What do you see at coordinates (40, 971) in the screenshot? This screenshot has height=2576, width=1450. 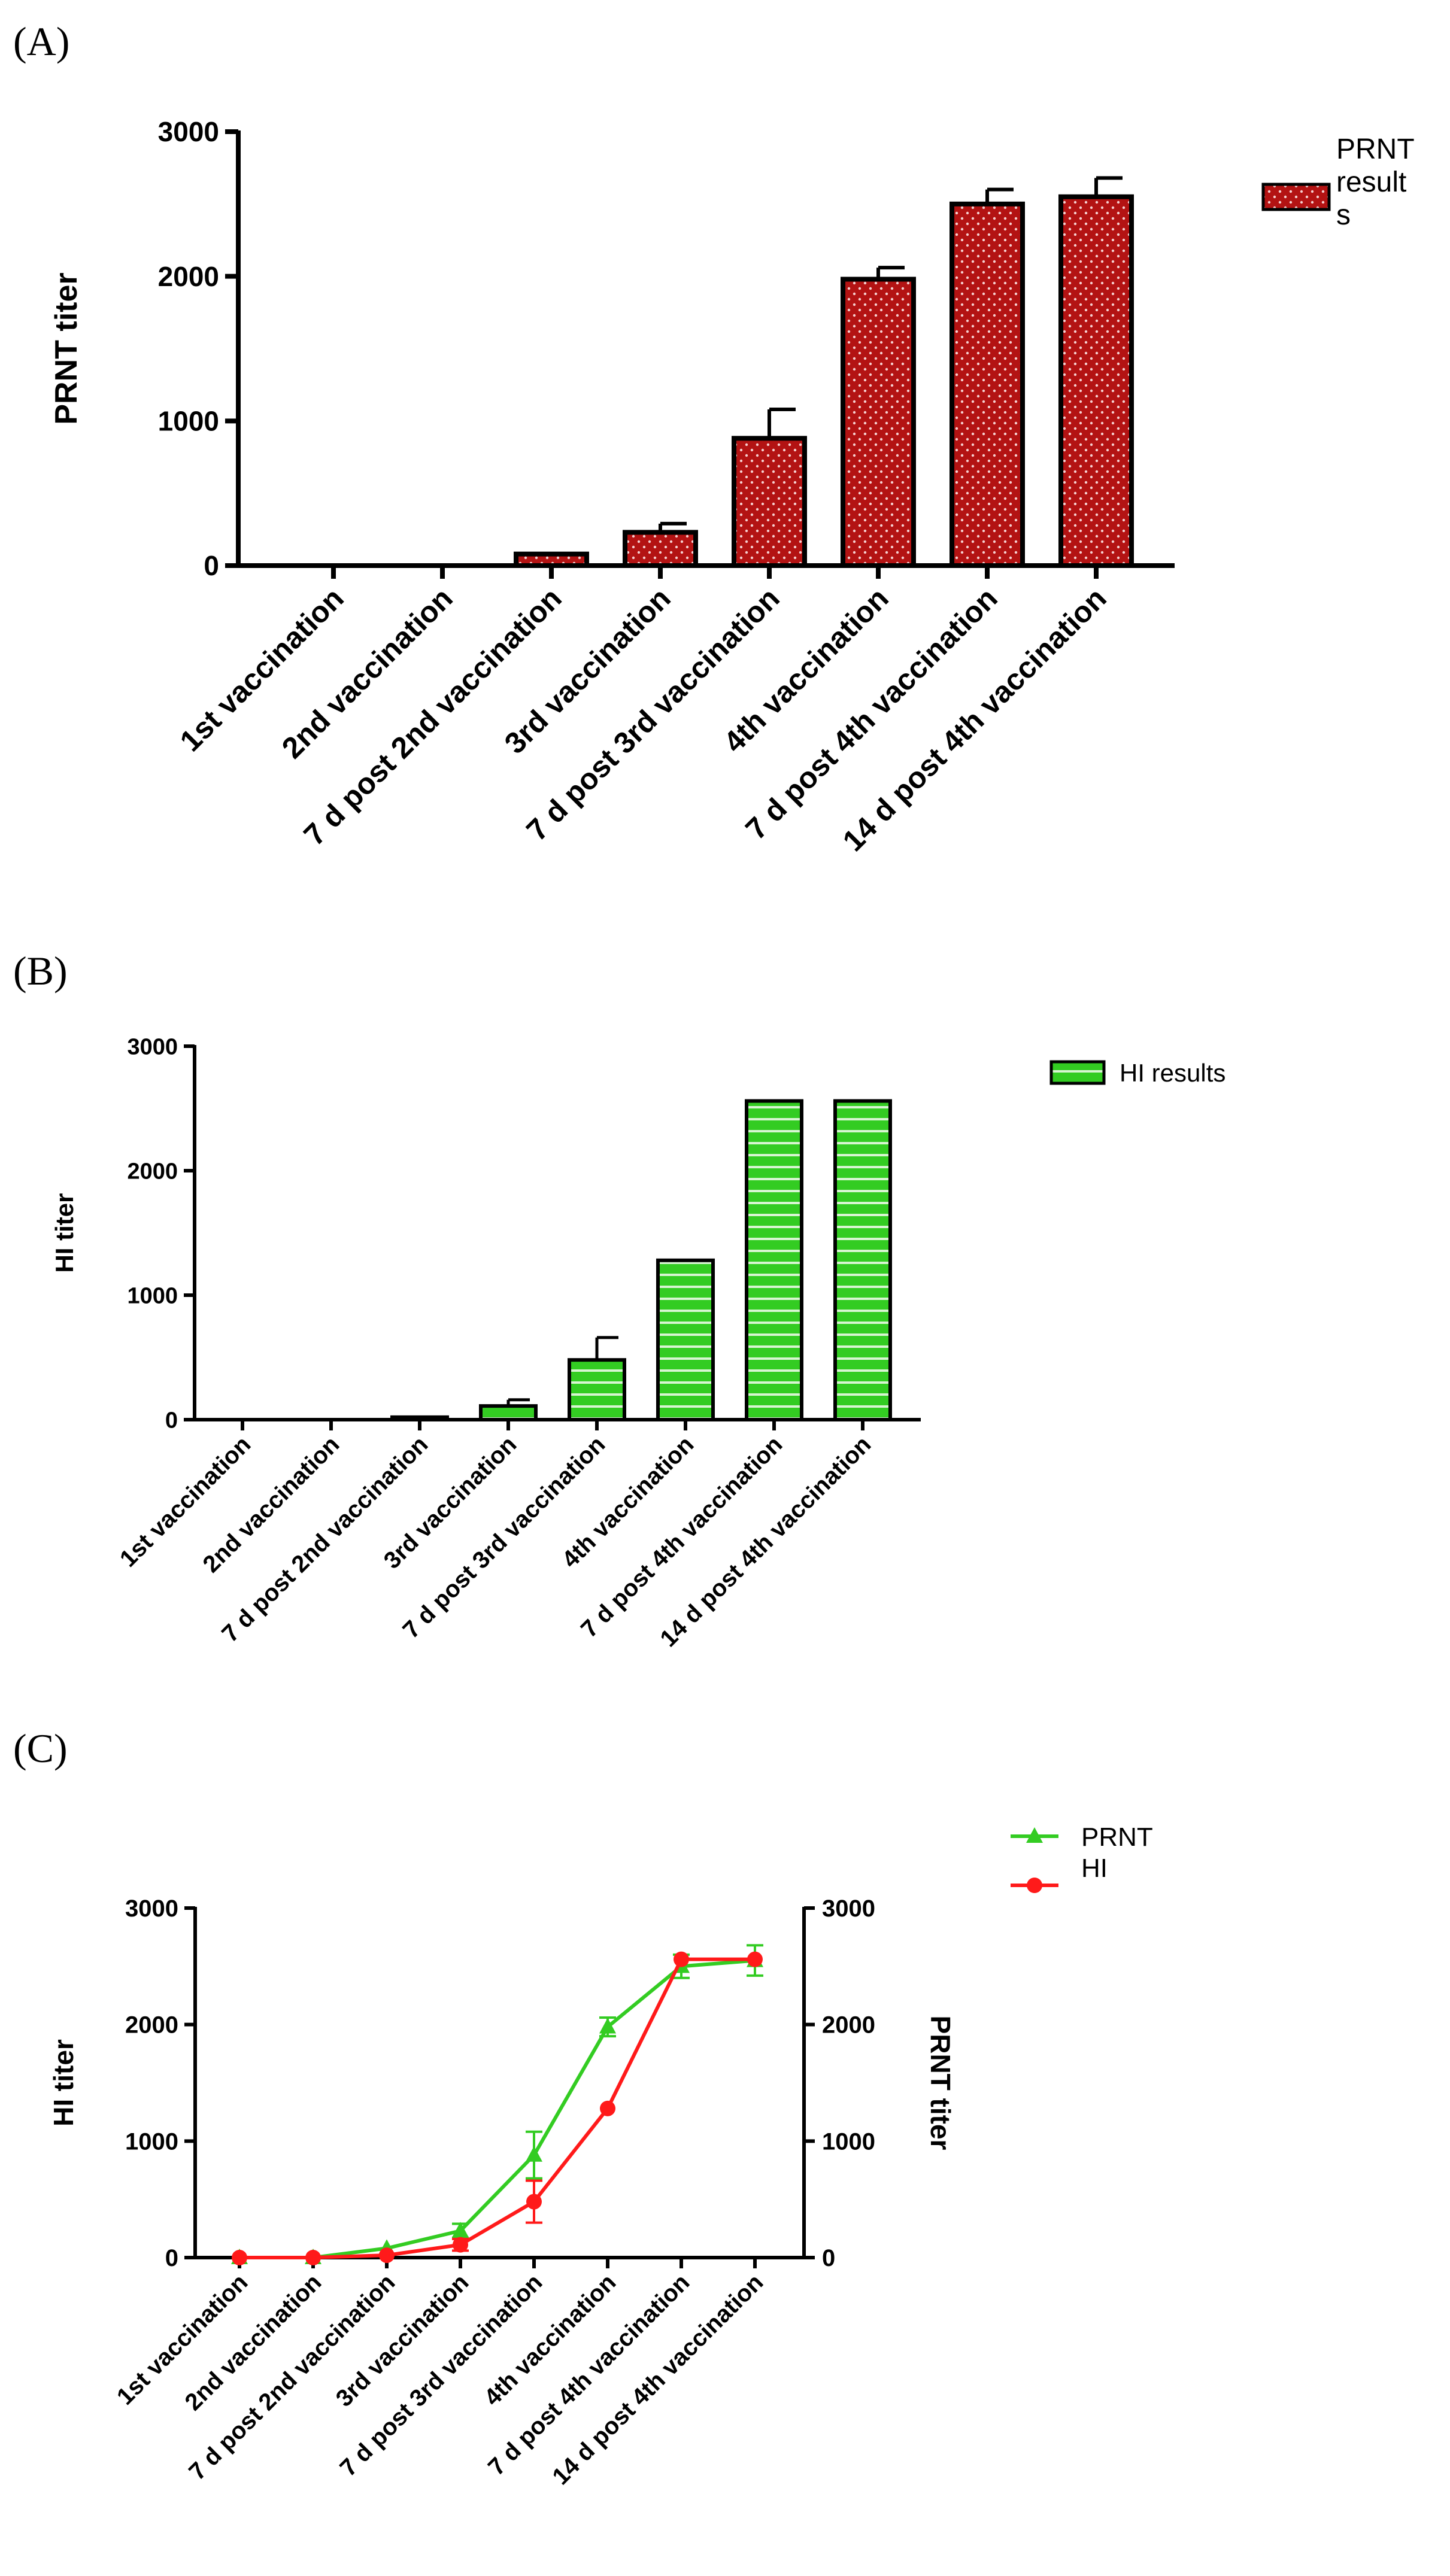 I see `panel-label-b: (B)` at bounding box center [40, 971].